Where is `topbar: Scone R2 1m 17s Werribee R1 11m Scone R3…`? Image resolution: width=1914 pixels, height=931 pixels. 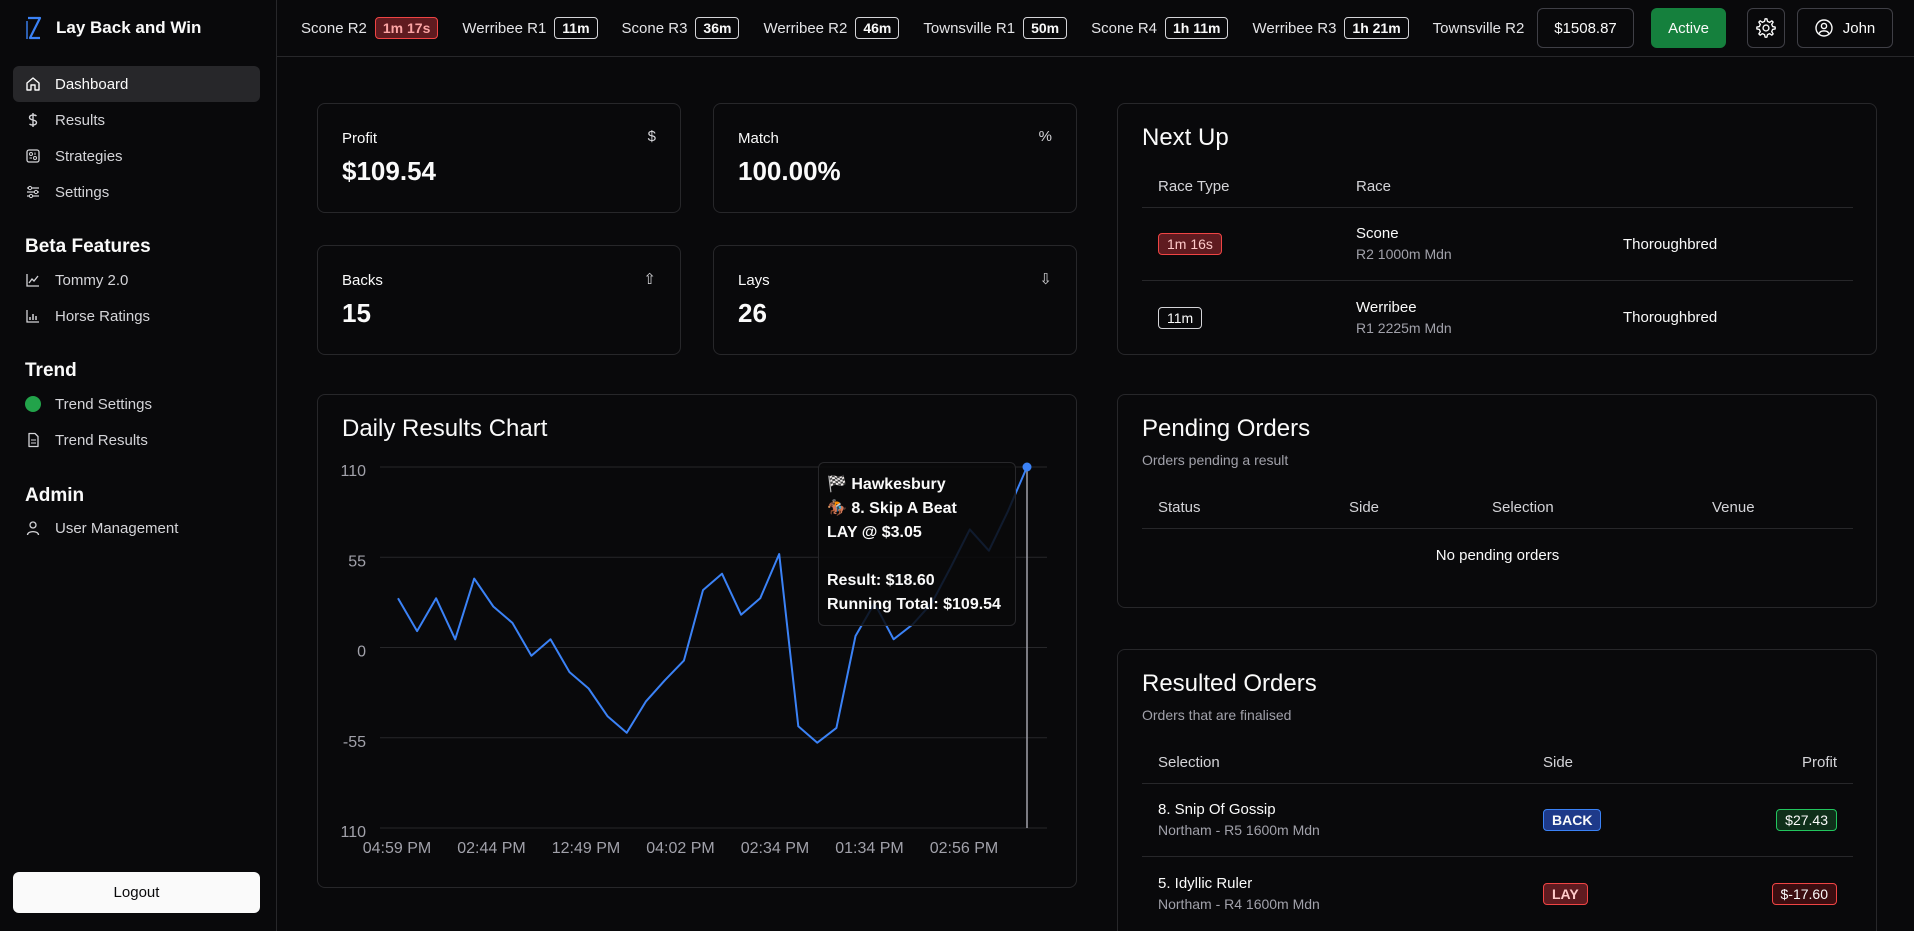 topbar: Scone R2 1m 17s Werribee R1 11m Scone R3… is located at coordinates (1095, 28).